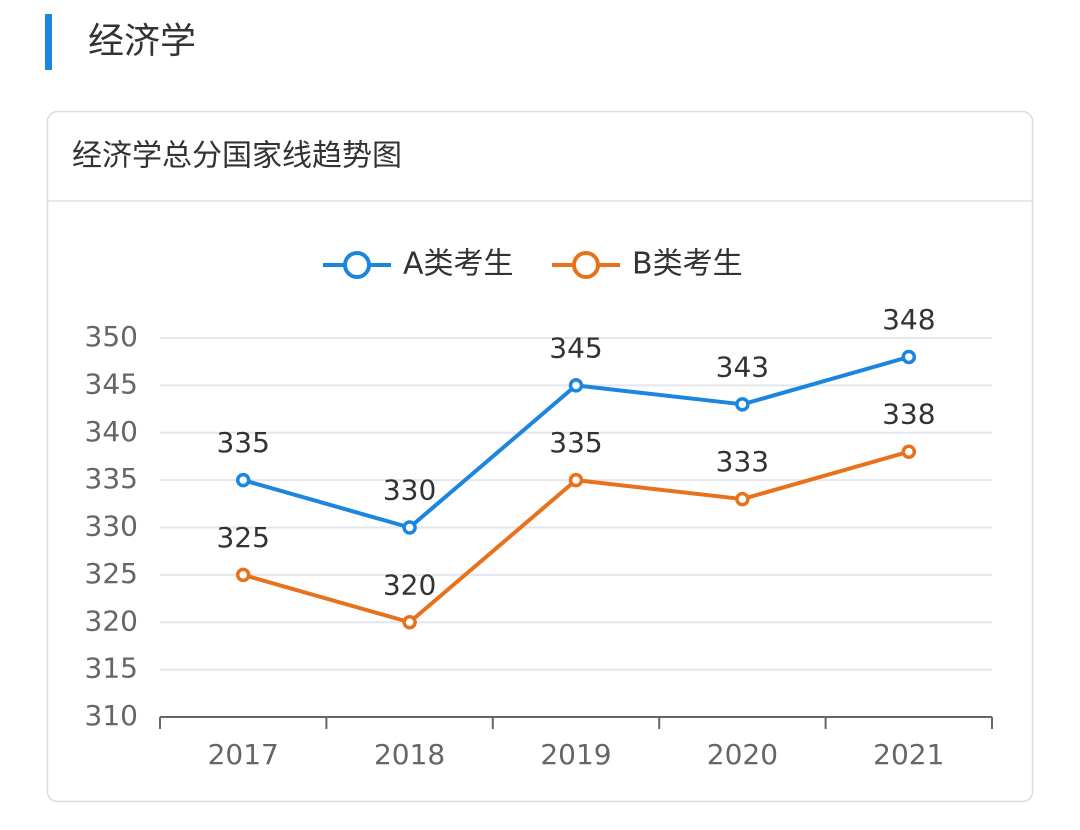  I want to click on header-title: 经济学, so click(142, 41).